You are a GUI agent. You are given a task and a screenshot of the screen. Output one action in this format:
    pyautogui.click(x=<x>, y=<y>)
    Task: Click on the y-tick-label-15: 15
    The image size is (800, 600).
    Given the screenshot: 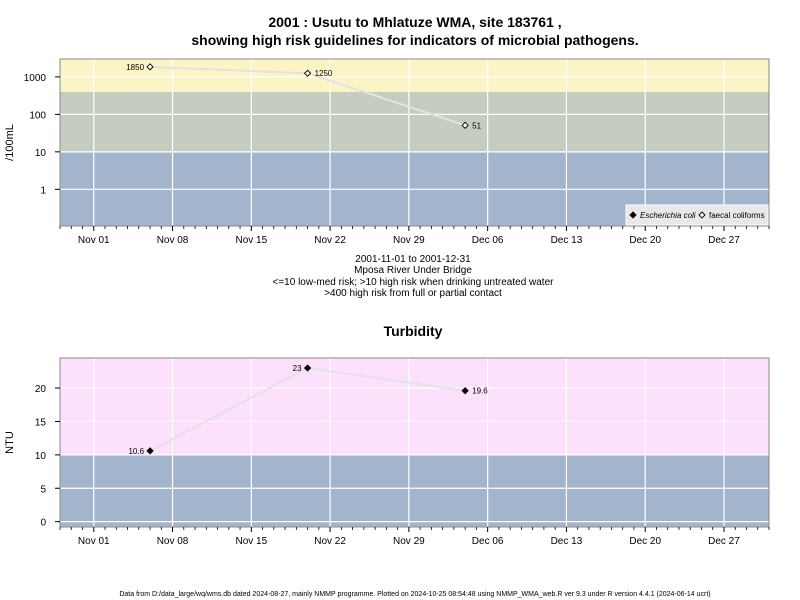 What is the action you would take?
    pyautogui.click(x=41, y=422)
    